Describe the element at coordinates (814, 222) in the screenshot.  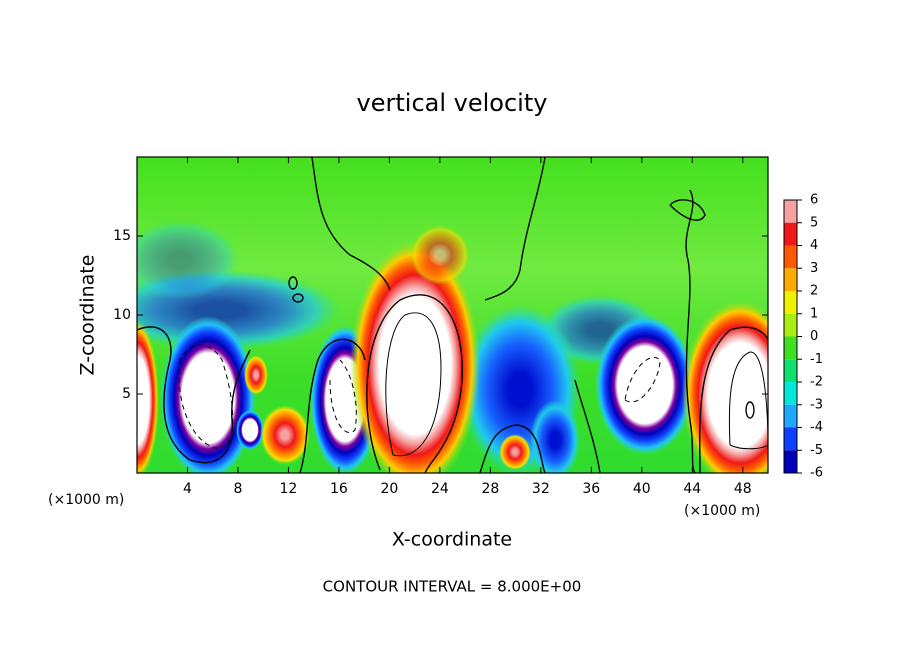
I see `colorbar-label: 5` at that location.